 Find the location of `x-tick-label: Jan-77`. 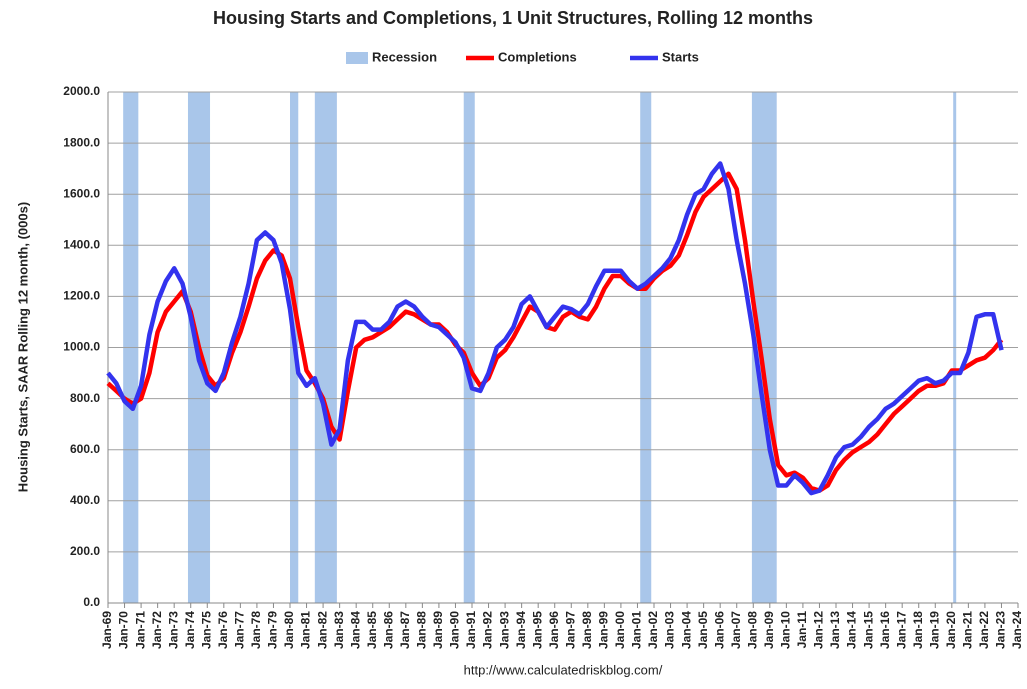

x-tick-label: Jan-77 is located at coordinates (240, 630).